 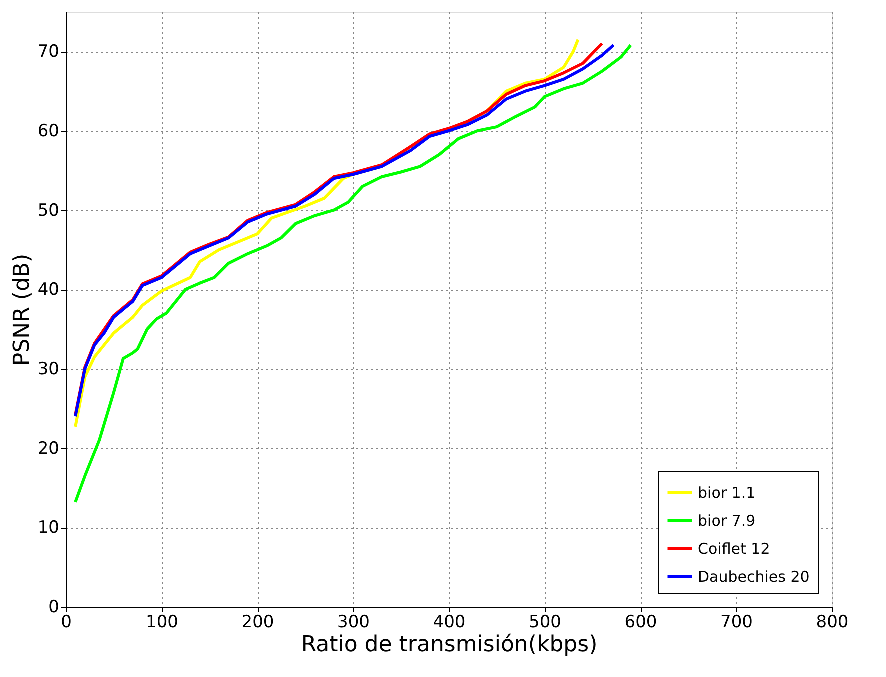 I want to click on y-tick-label: 10, so click(x=49, y=528).